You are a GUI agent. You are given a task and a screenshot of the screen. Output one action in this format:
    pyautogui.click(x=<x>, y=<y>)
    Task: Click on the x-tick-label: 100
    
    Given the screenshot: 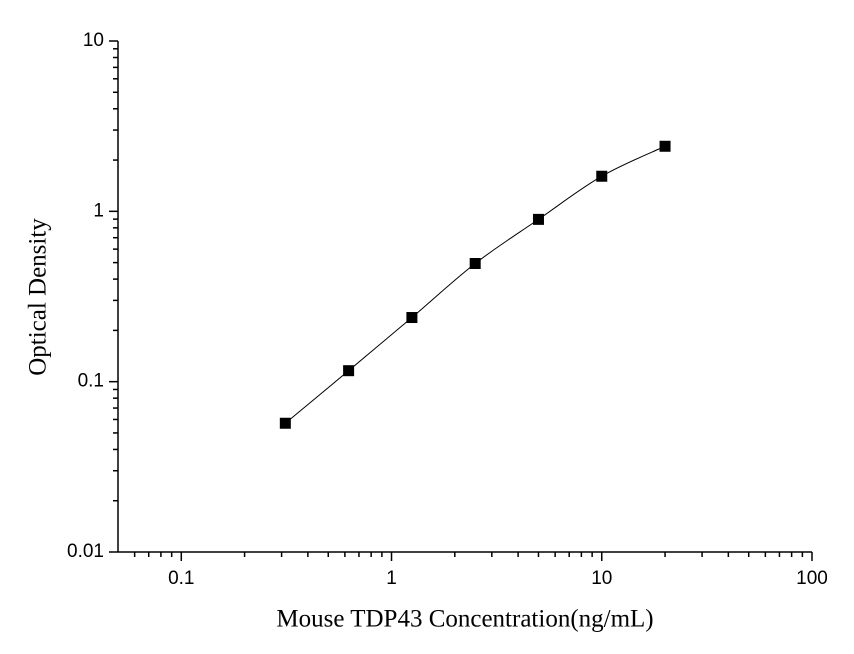 What is the action you would take?
    pyautogui.click(x=812, y=578)
    